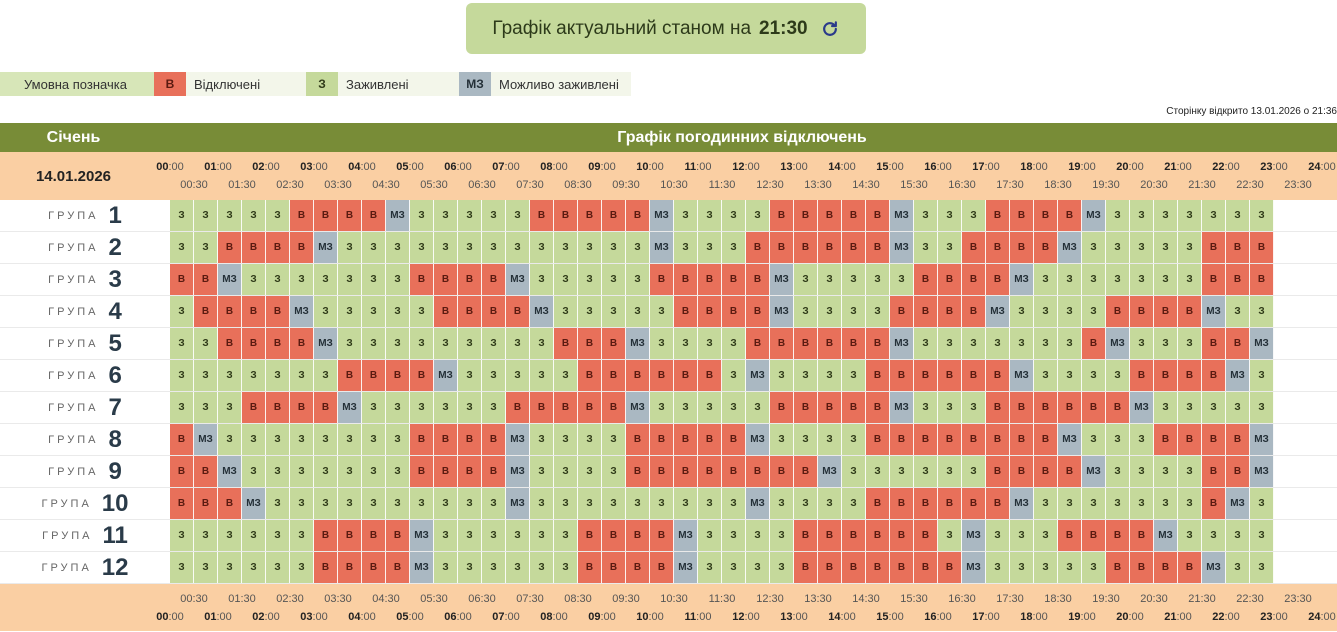 The height and width of the screenshot is (632, 1337). What do you see at coordinates (85, 215) in the screenshot?
I see `group-label: ГРУПА 1` at bounding box center [85, 215].